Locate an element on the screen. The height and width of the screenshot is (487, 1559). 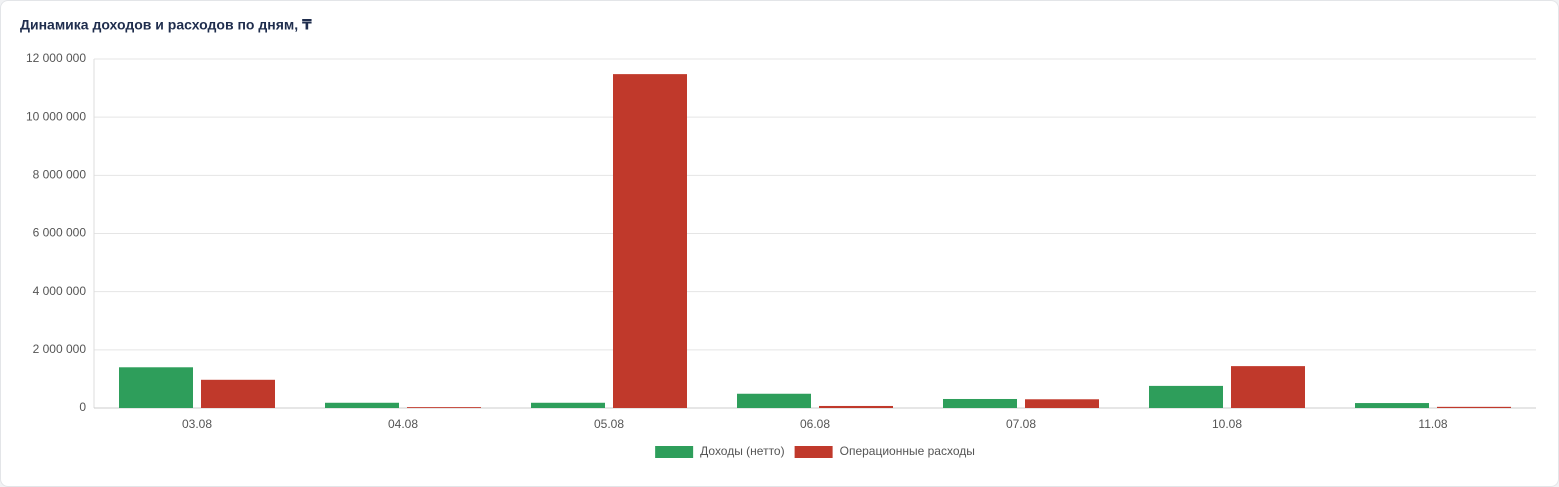
y-tick-label: 12 000 000 is located at coordinates (56, 58).